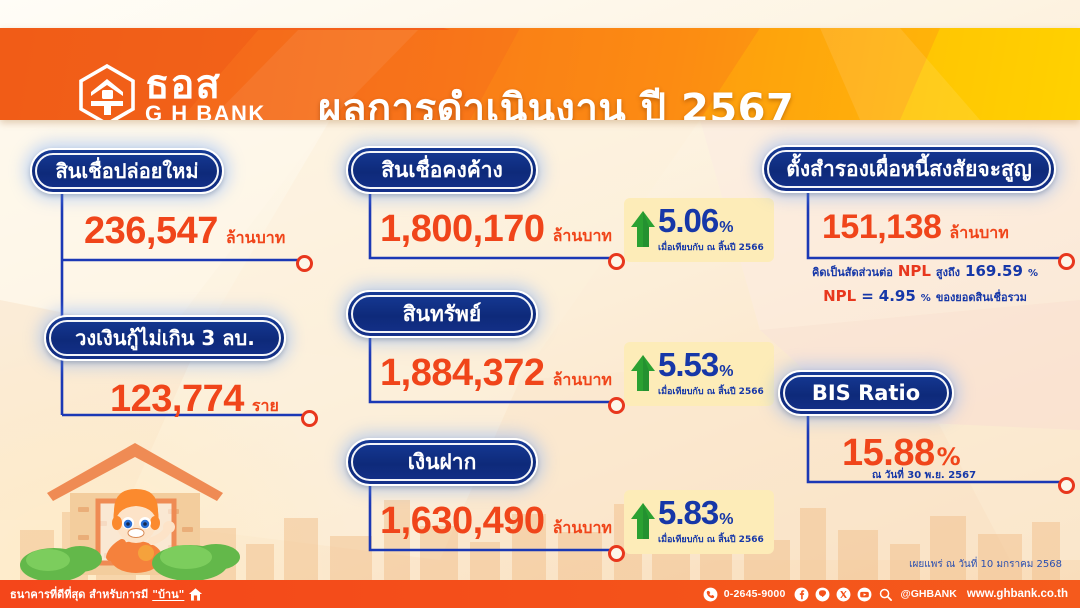 This screenshot has width=1080, height=608. What do you see at coordinates (688, 512) in the screenshot?
I see `growth-value: 5.83` at bounding box center [688, 512].